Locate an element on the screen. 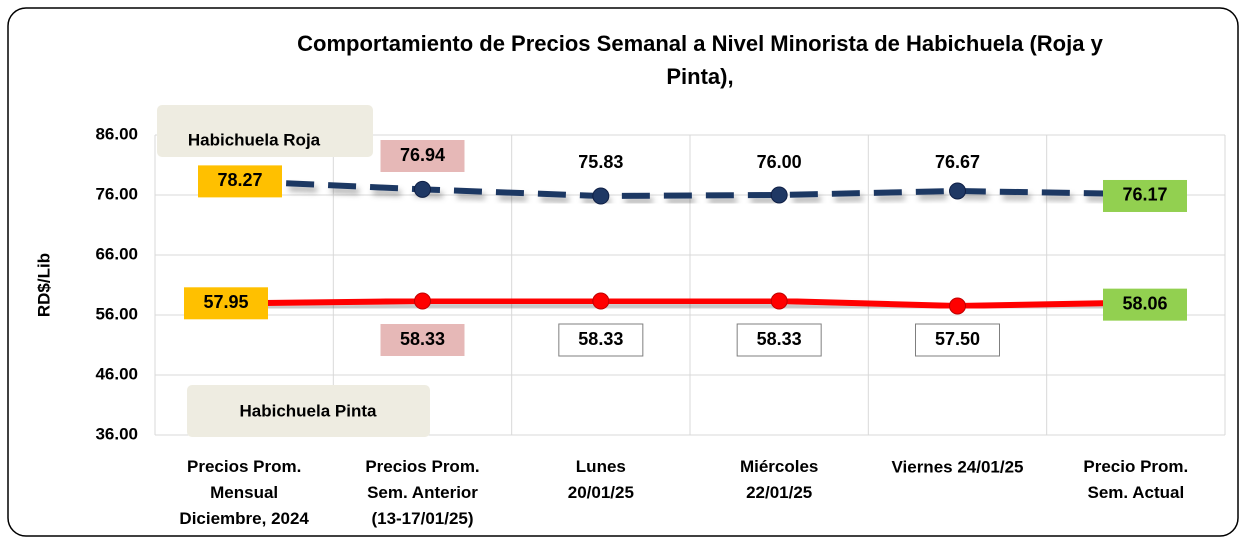  x-tick-label: Precios Prom. Mensual Diciembre, 2024 is located at coordinates (244, 492).